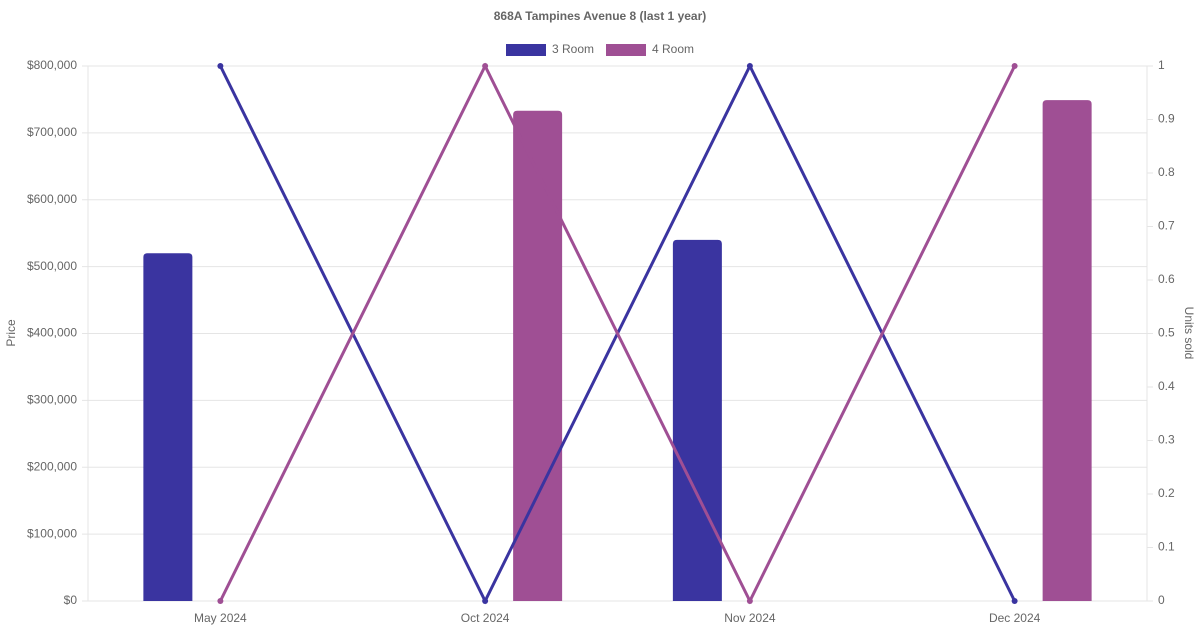  Describe the element at coordinates (52, 132) in the screenshot. I see `y-tick-label: $700,000` at that location.